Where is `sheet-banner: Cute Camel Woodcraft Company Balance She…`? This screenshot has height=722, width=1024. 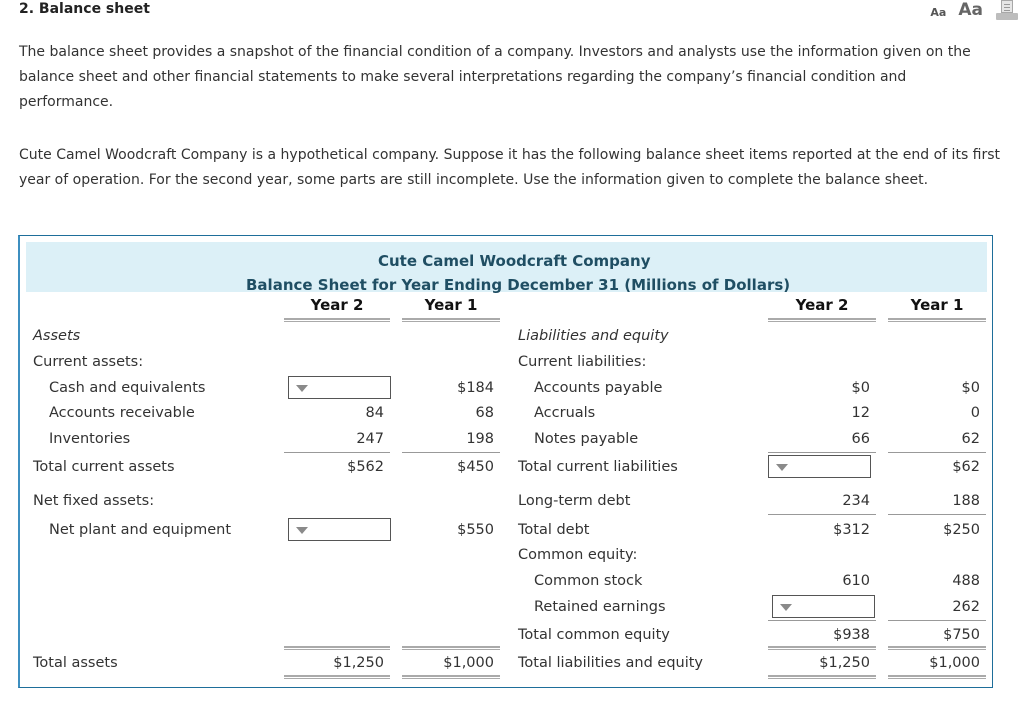
sheet-banner: Cute Camel Woodcraft Company Balance She… is located at coordinates (506, 268).